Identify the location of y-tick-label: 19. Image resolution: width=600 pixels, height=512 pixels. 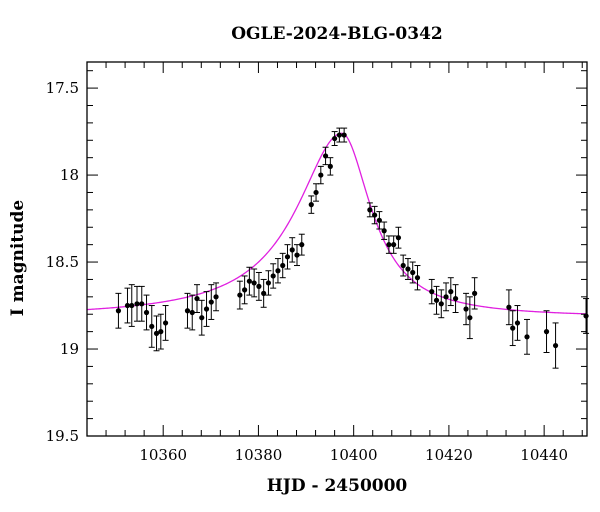
(69, 349).